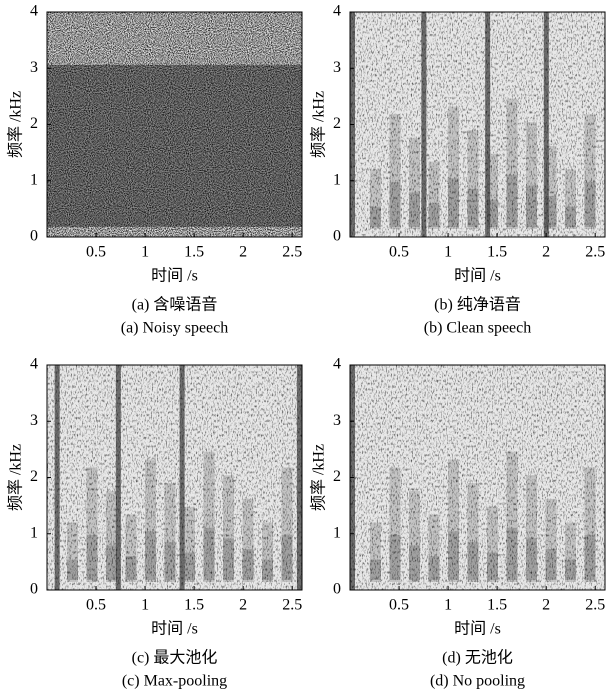  What do you see at coordinates (477, 658) in the screenshot?
I see `caption-zh: (d) 无池化` at bounding box center [477, 658].